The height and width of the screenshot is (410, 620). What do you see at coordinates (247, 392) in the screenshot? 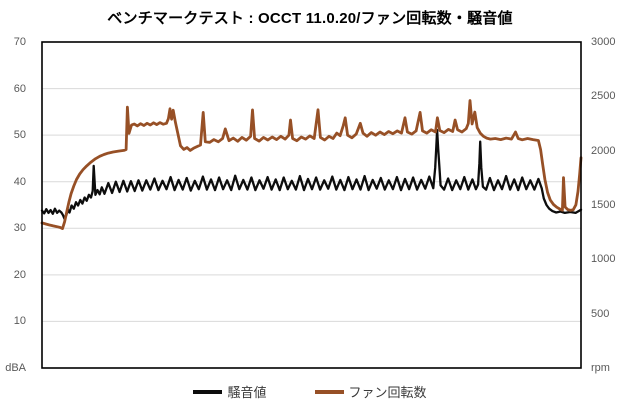
I see `legend-item-label: 騒音値` at bounding box center [247, 392].